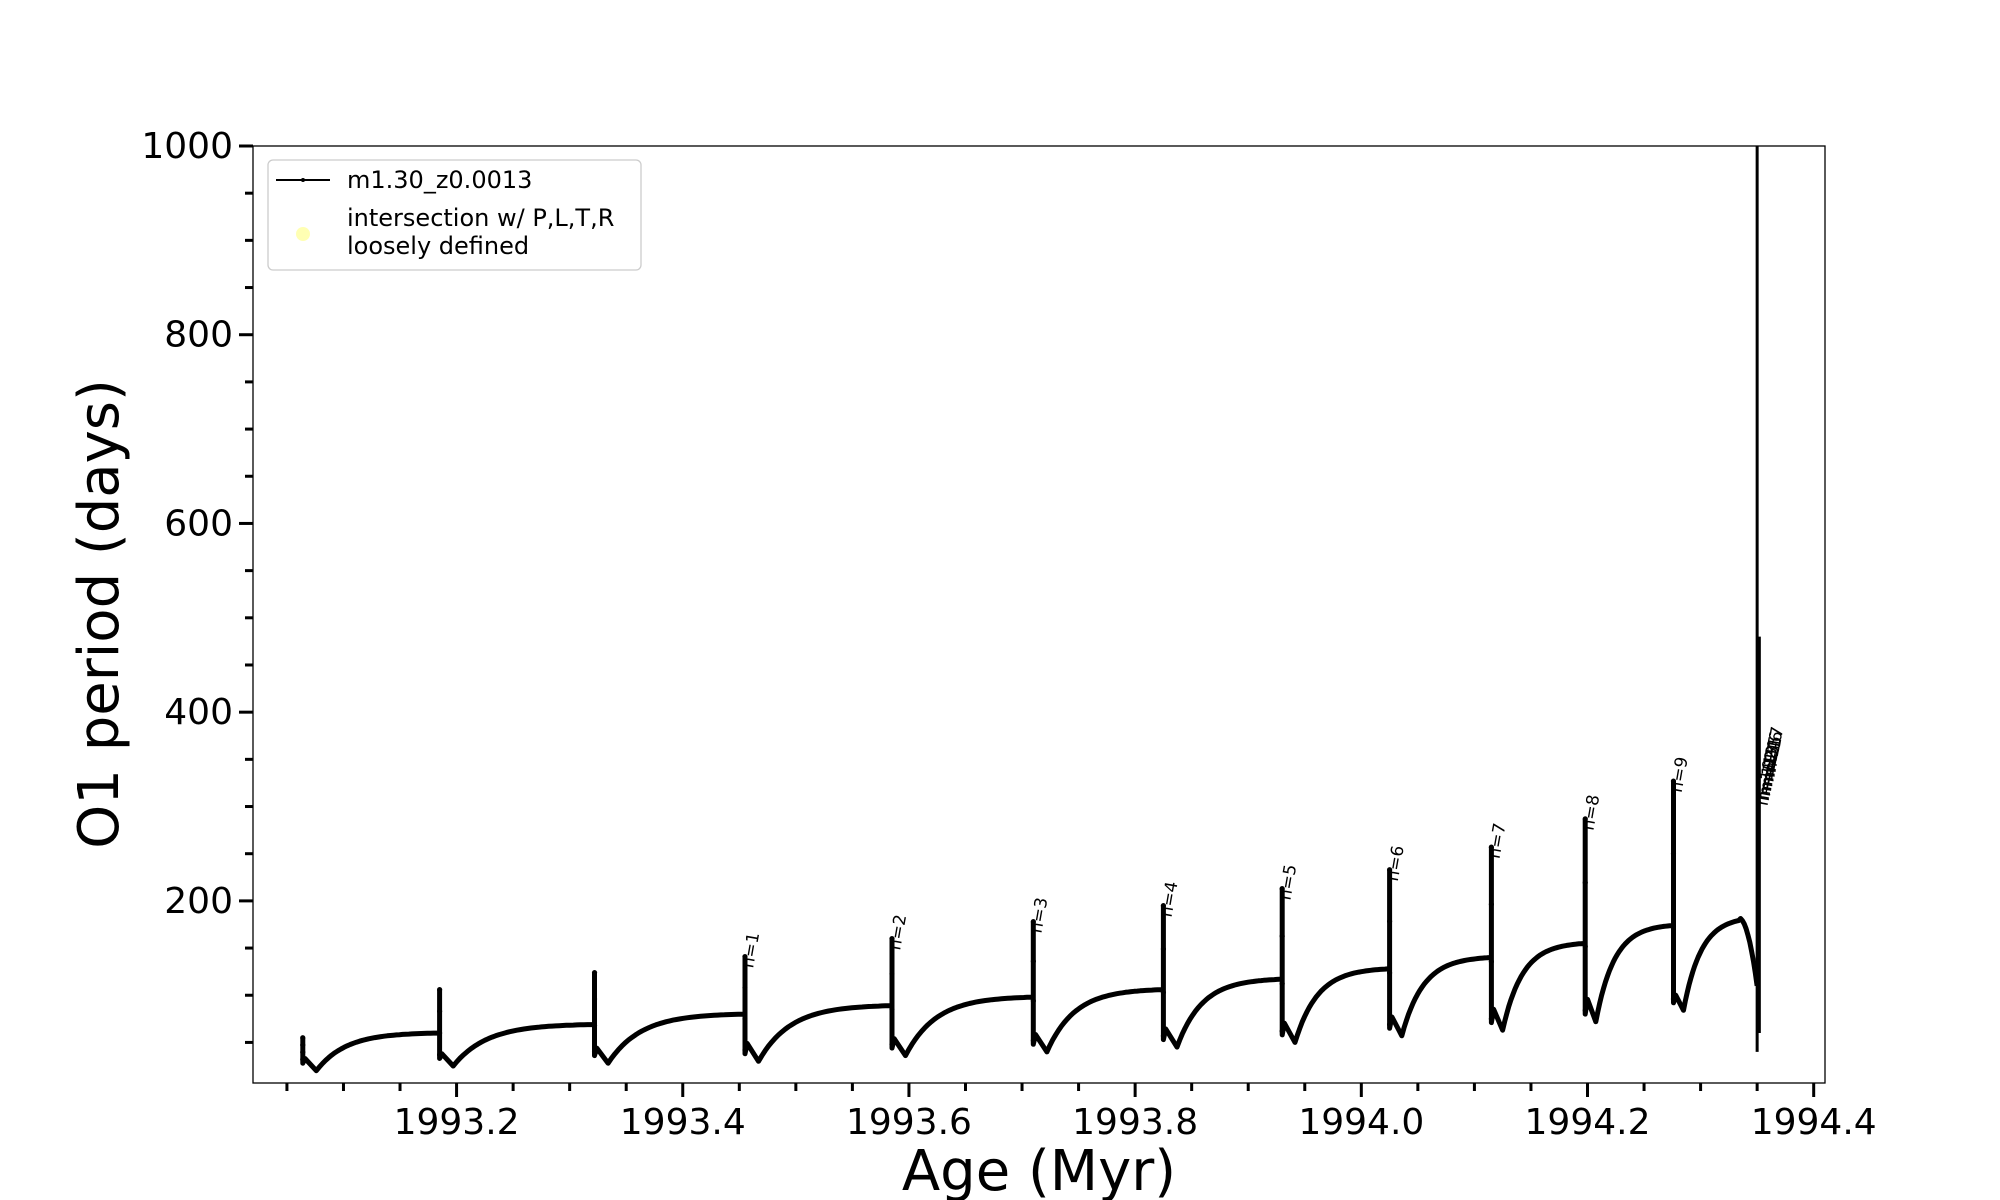 The width and height of the screenshot is (2000, 1200). Describe the element at coordinates (187, 146) in the screenshot. I see `y-tick-label: 1000` at that location.